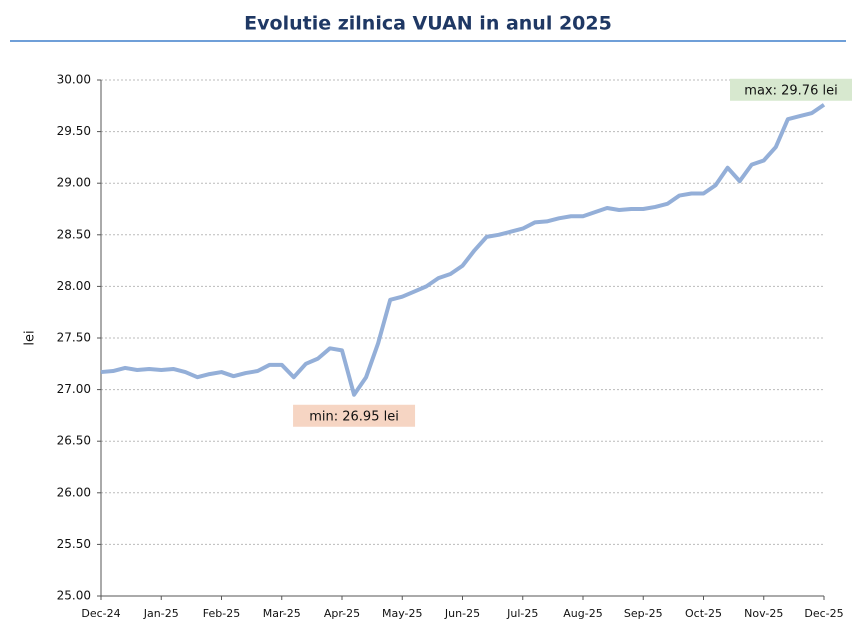 The image size is (856, 644). What do you see at coordinates (462, 613) in the screenshot?
I see `x-tick-label: Jun-25` at bounding box center [462, 613].